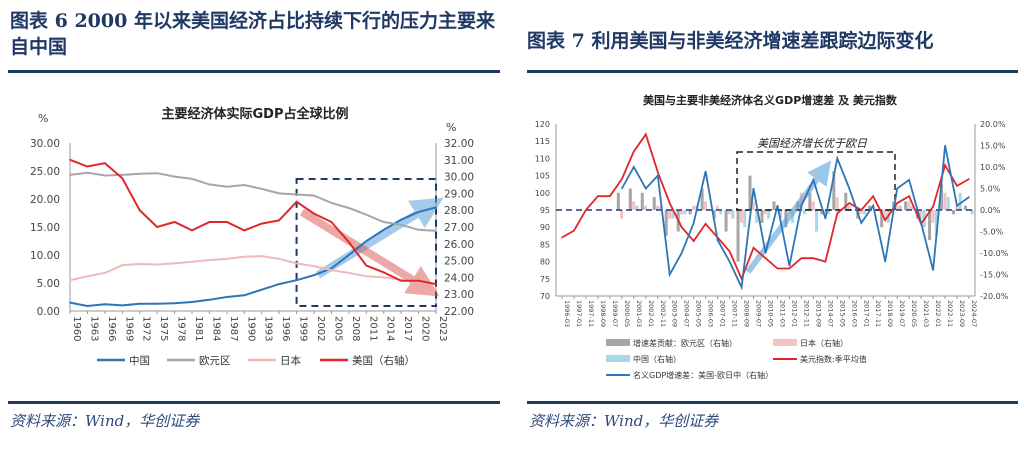 This screenshot has width=1024, height=451. What do you see at coordinates (542, 158) in the screenshot?
I see `y-tick-label: 110` at bounding box center [542, 158].